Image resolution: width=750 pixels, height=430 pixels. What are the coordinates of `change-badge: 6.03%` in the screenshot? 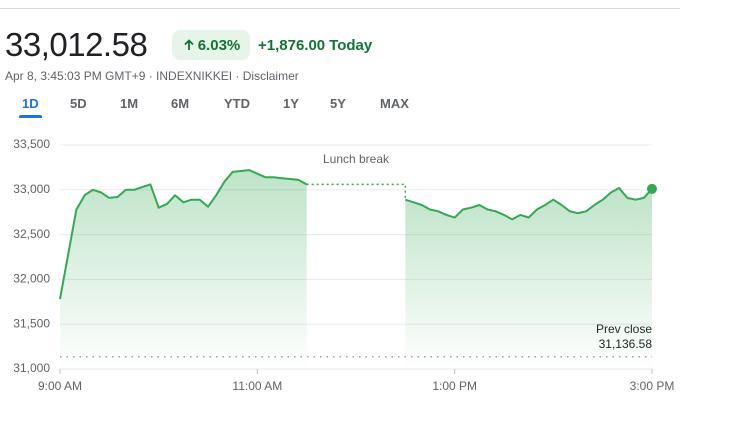 It's located at (211, 45).